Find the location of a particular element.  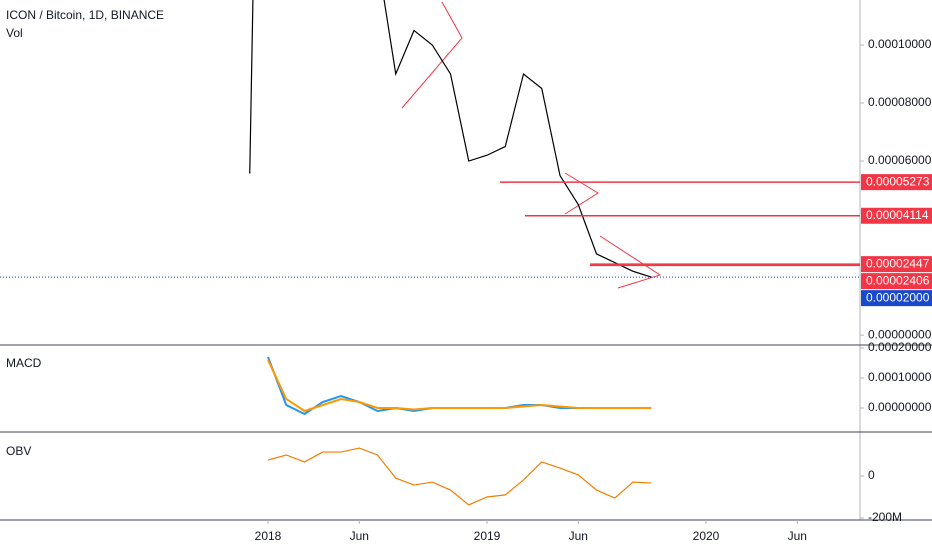

x-tick-label: 2020 is located at coordinates (706, 536).